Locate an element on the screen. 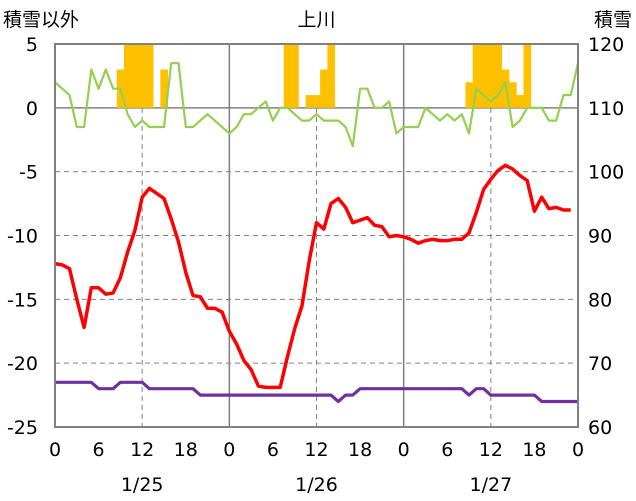 The image size is (636, 501). right-tick-label: 70 is located at coordinates (600, 364).